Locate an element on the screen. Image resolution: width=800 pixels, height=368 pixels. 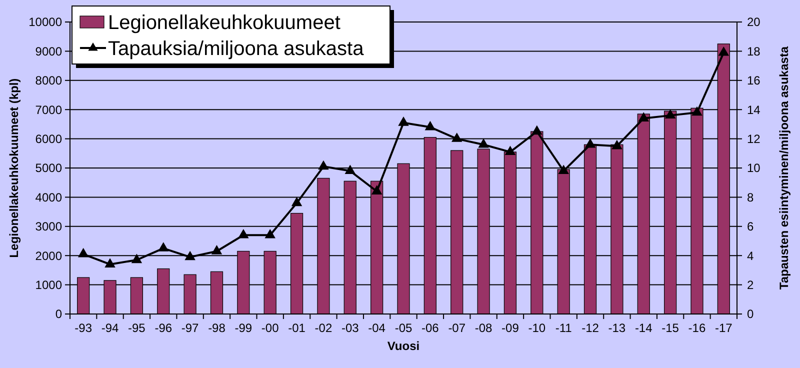
x-tick-label: -10 is located at coordinates (537, 328).